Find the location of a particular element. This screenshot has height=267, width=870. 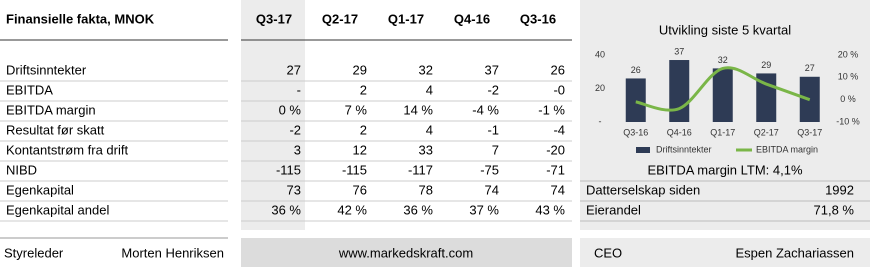

column-header: Q2-17 is located at coordinates (340, 18).